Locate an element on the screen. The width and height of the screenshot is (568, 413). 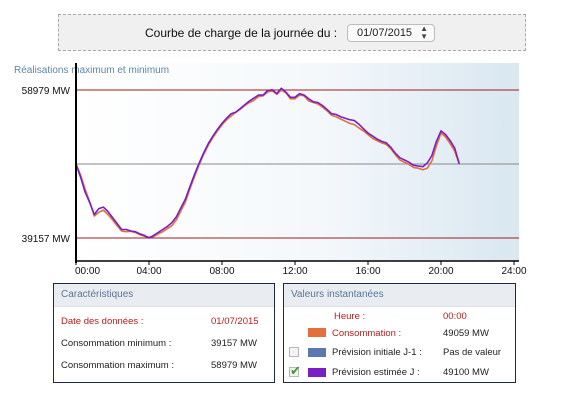
initial-forecast-value: Pas de valeur is located at coordinates (472, 352).